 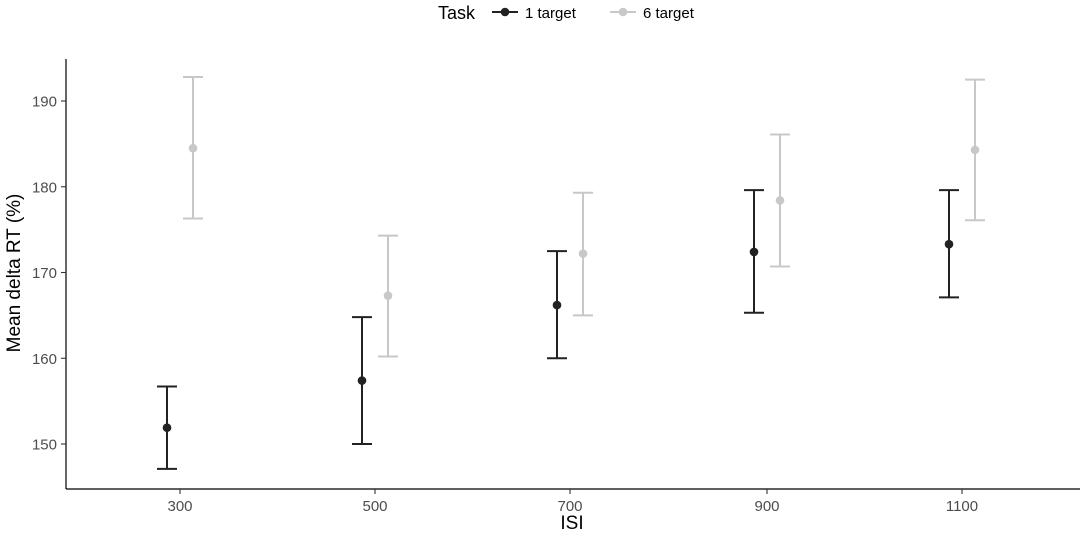 I want to click on x-tick-label: 900, so click(x=766, y=506).